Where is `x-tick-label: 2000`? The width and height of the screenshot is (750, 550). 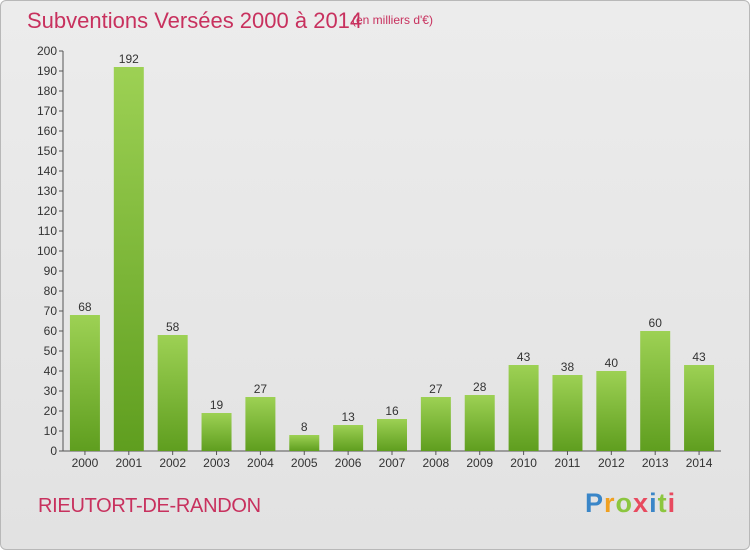 x-tick-label: 2000 is located at coordinates (85, 463).